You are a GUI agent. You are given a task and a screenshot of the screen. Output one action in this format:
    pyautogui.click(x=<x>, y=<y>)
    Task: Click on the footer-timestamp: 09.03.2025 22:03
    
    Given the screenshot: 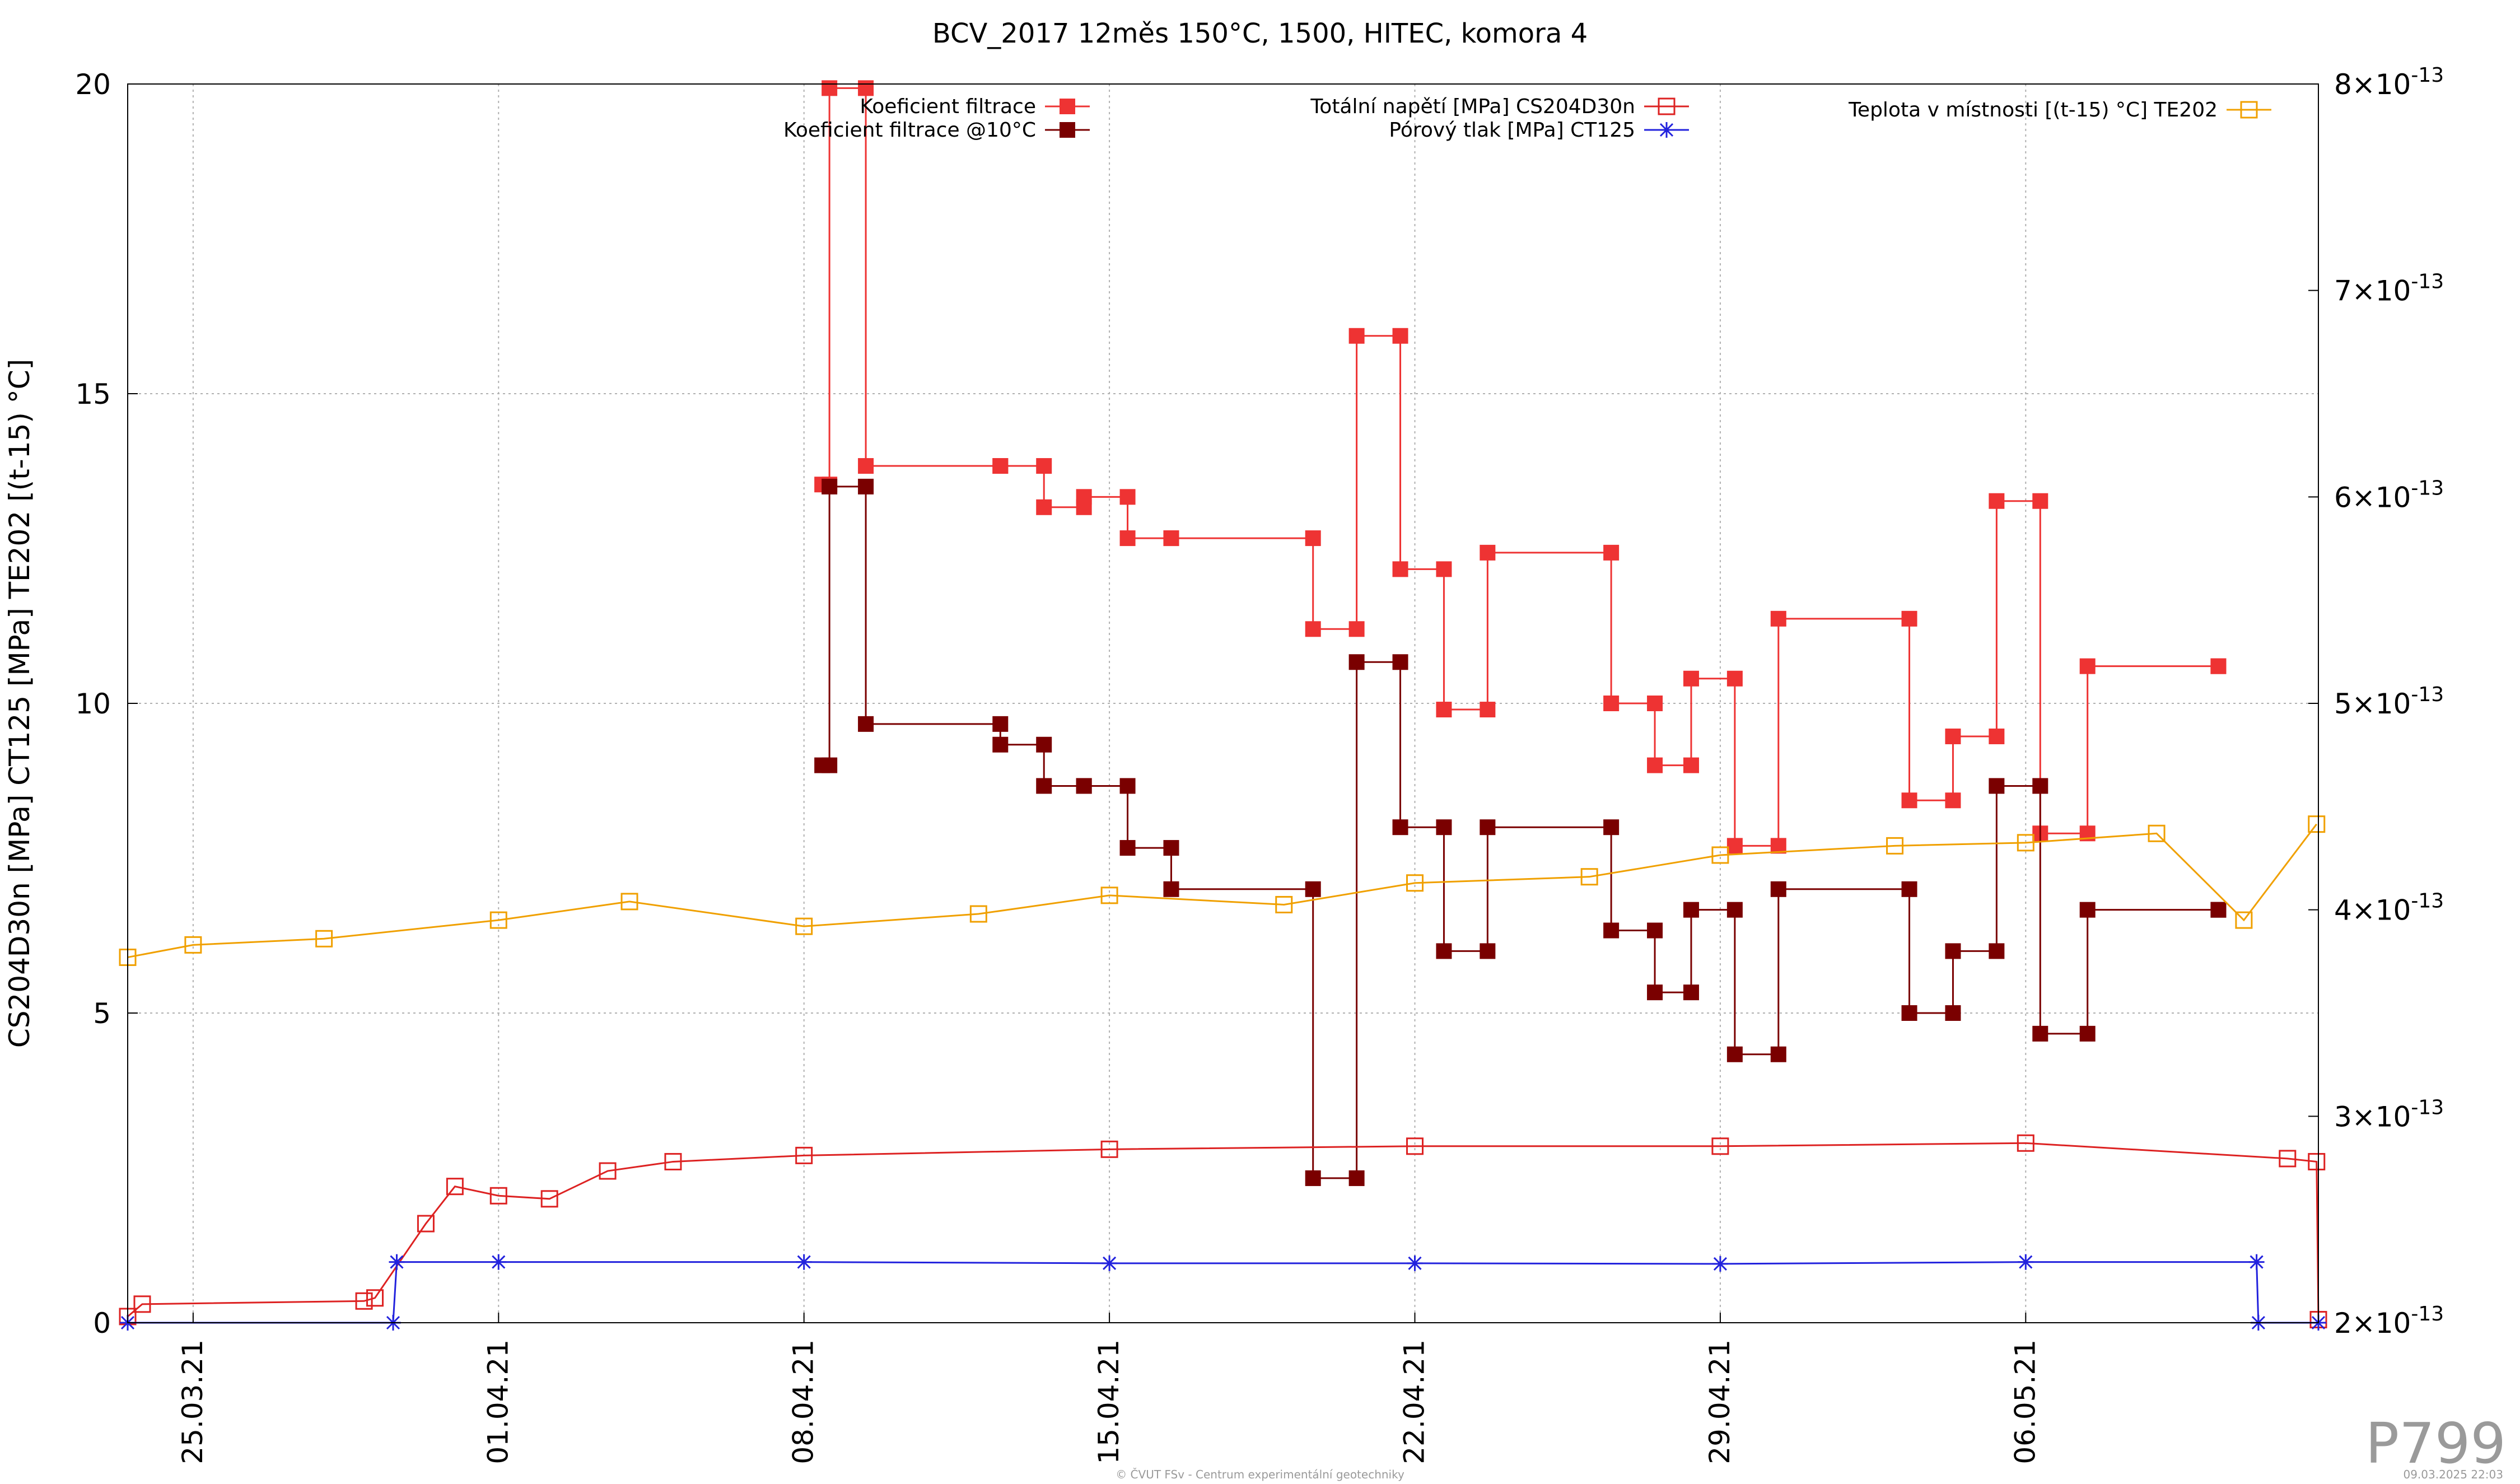 What is the action you would take?
    pyautogui.click(x=2453, y=1474)
    